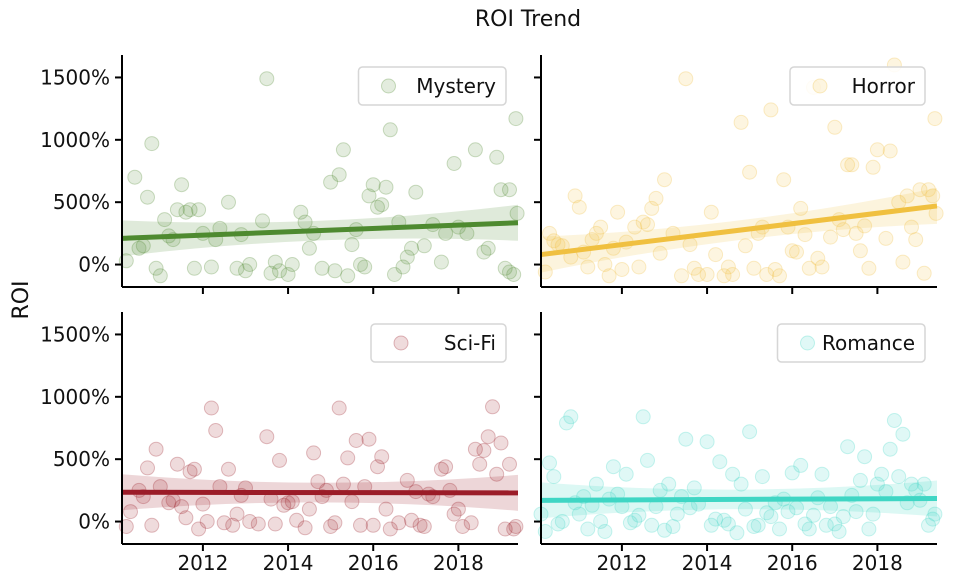  I want to click on legend-label-mystery: Mystery, so click(456, 86).